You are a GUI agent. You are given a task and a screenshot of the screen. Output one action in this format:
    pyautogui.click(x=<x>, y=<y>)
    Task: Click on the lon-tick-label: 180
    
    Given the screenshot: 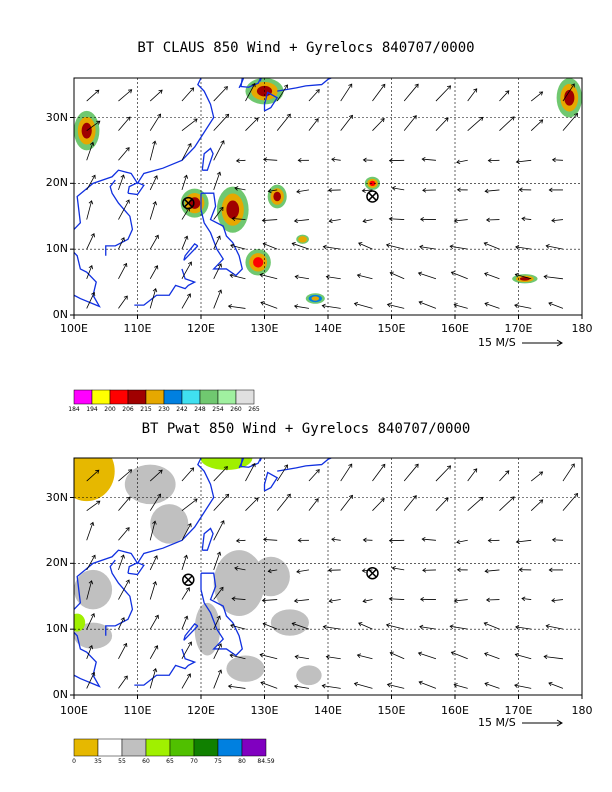 What is the action you would take?
    pyautogui.click(x=582, y=710)
    